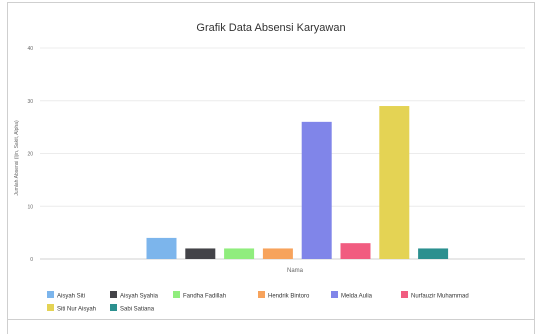 The width and height of the screenshot is (543, 334). I want to click on card-bottom-border, so click(271, 327).